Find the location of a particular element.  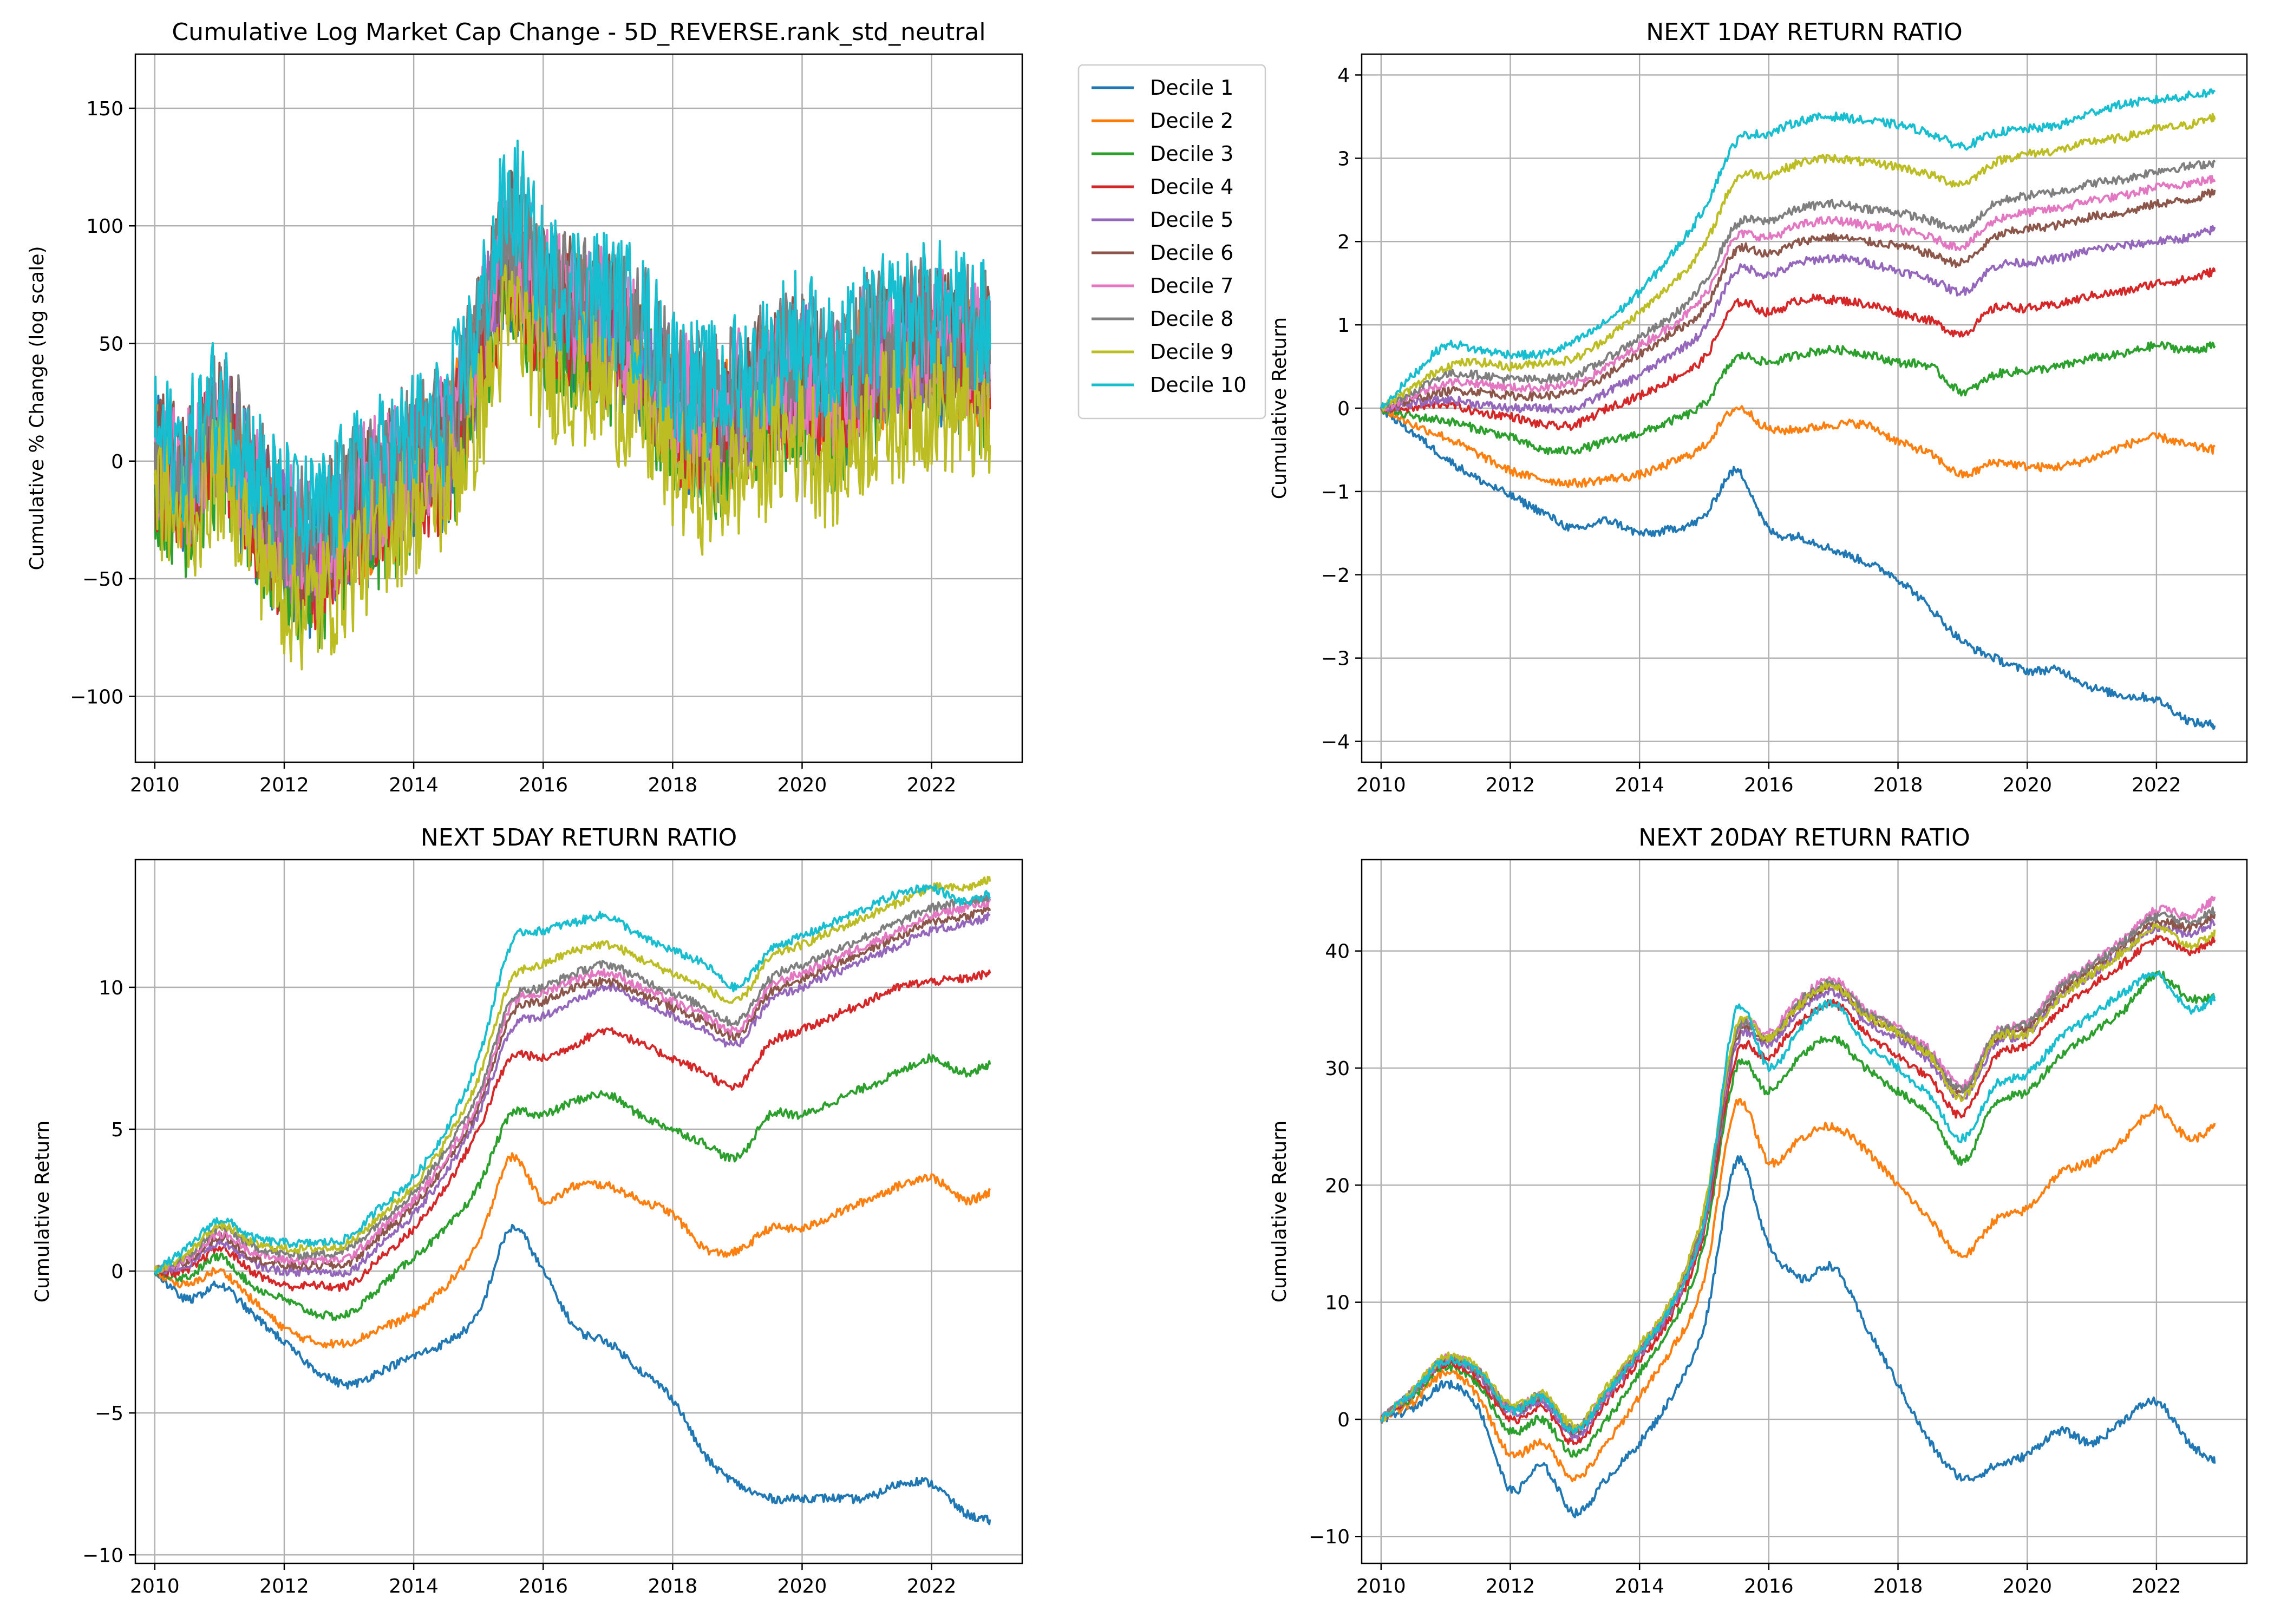

y-tick-label: 50 is located at coordinates (111, 344).